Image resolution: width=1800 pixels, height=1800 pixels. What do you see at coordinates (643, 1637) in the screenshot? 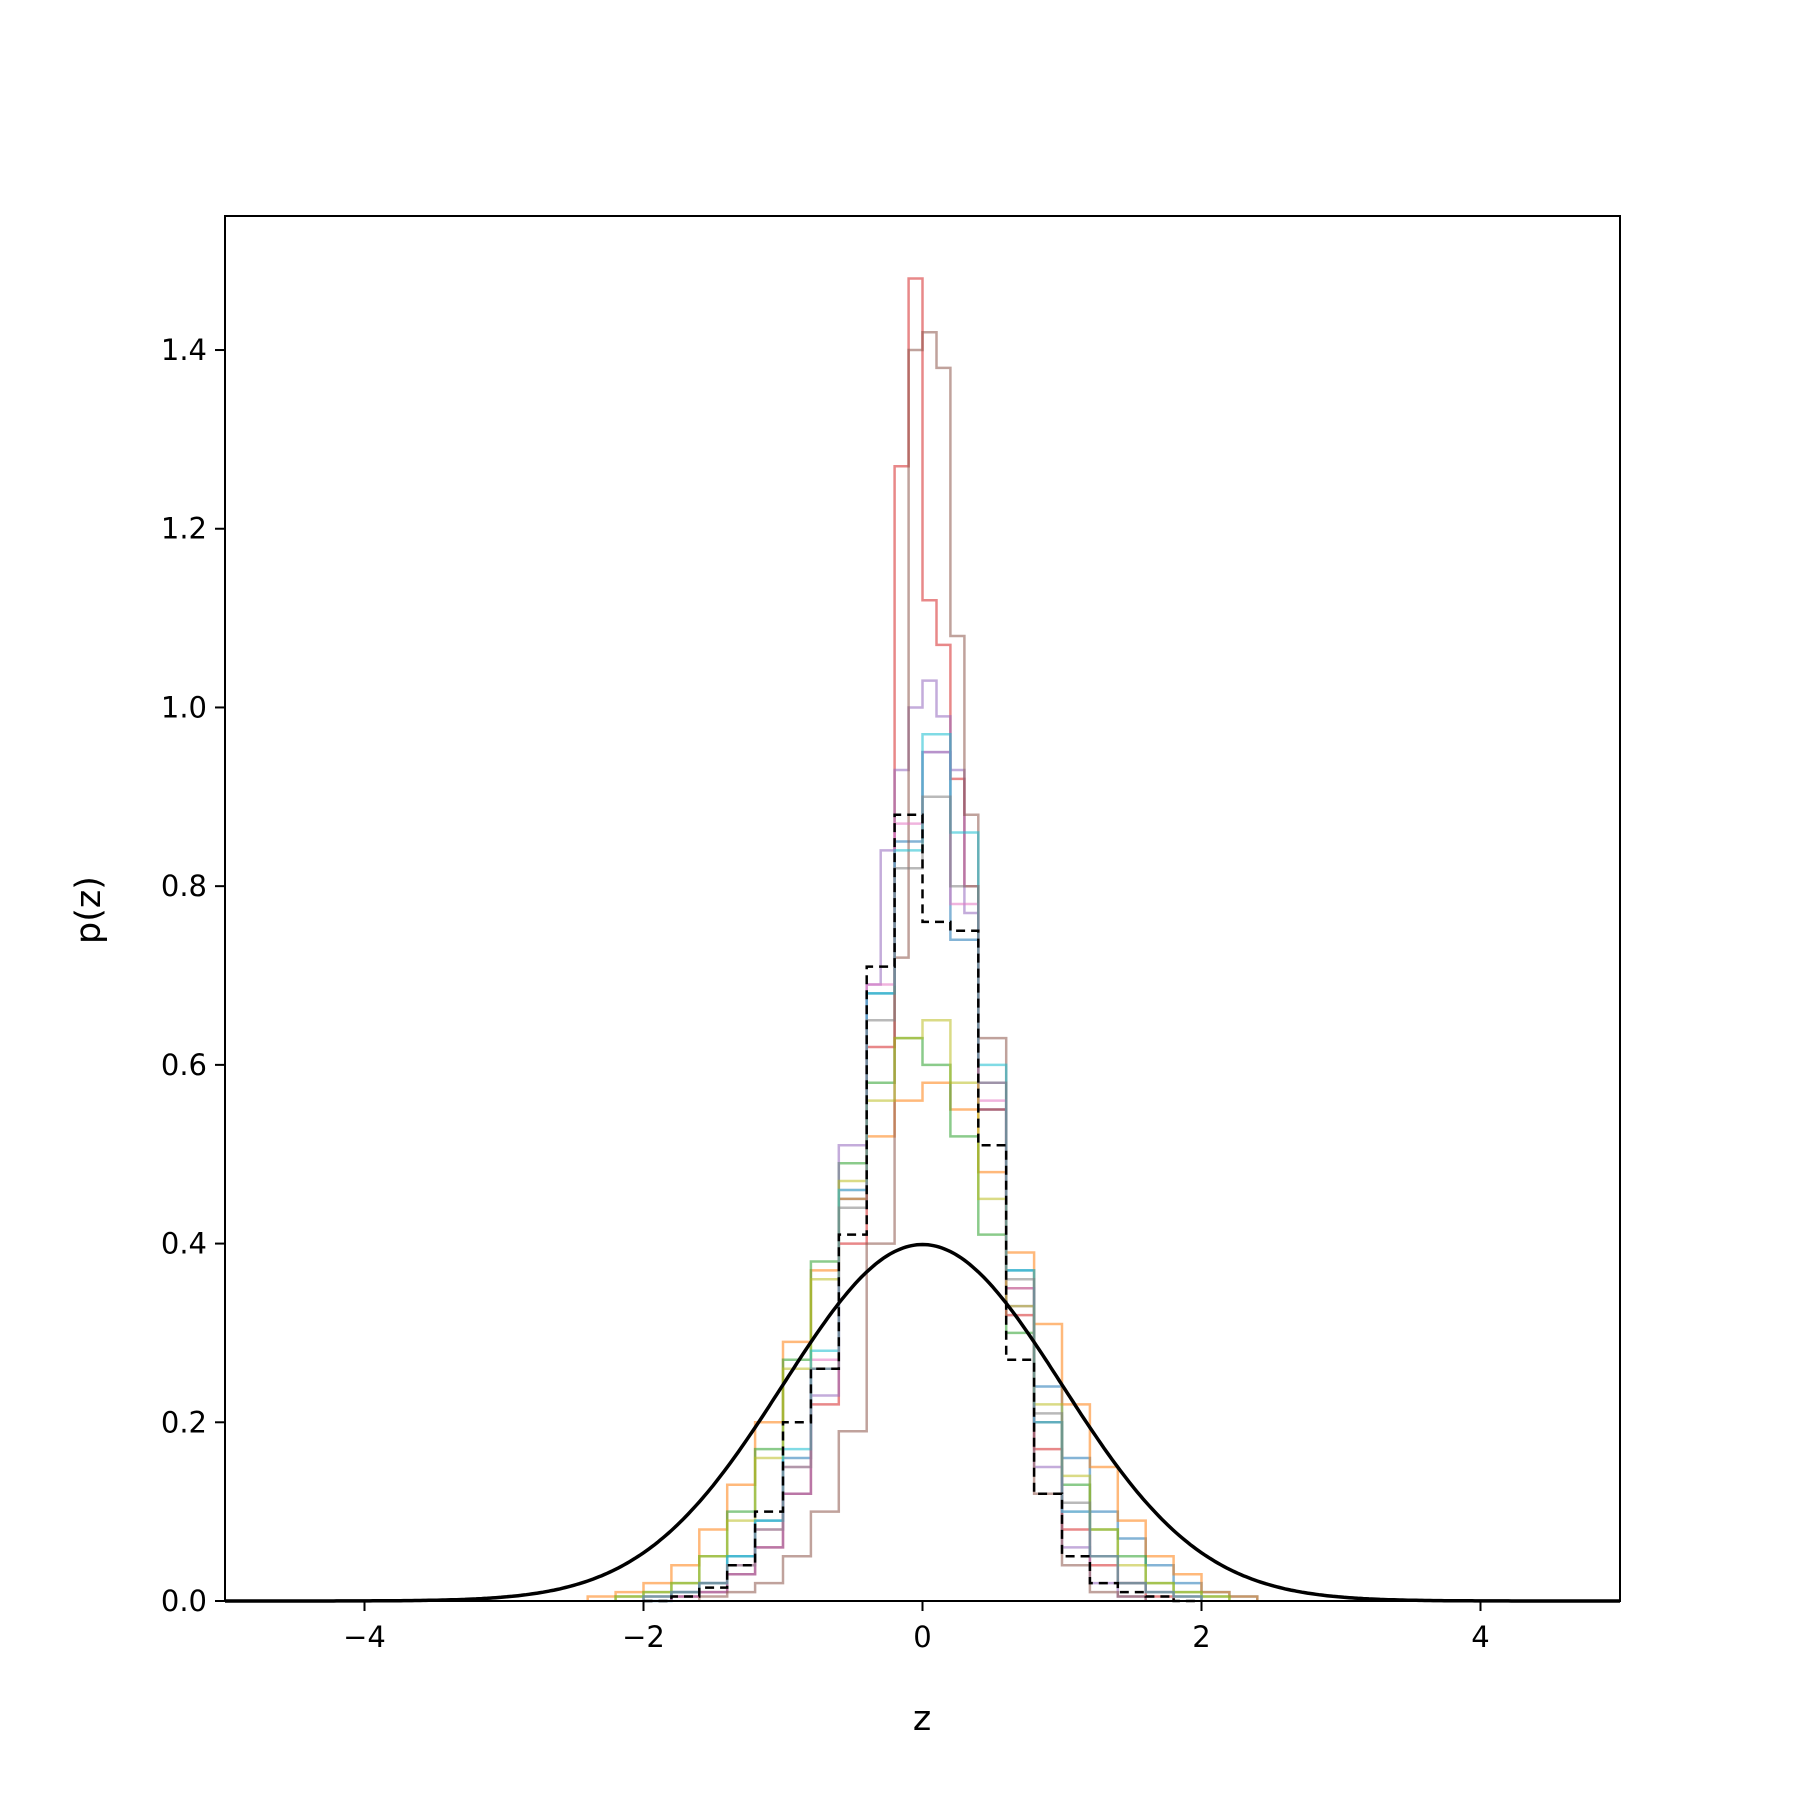
I see `x-tick-label: −2` at bounding box center [643, 1637].